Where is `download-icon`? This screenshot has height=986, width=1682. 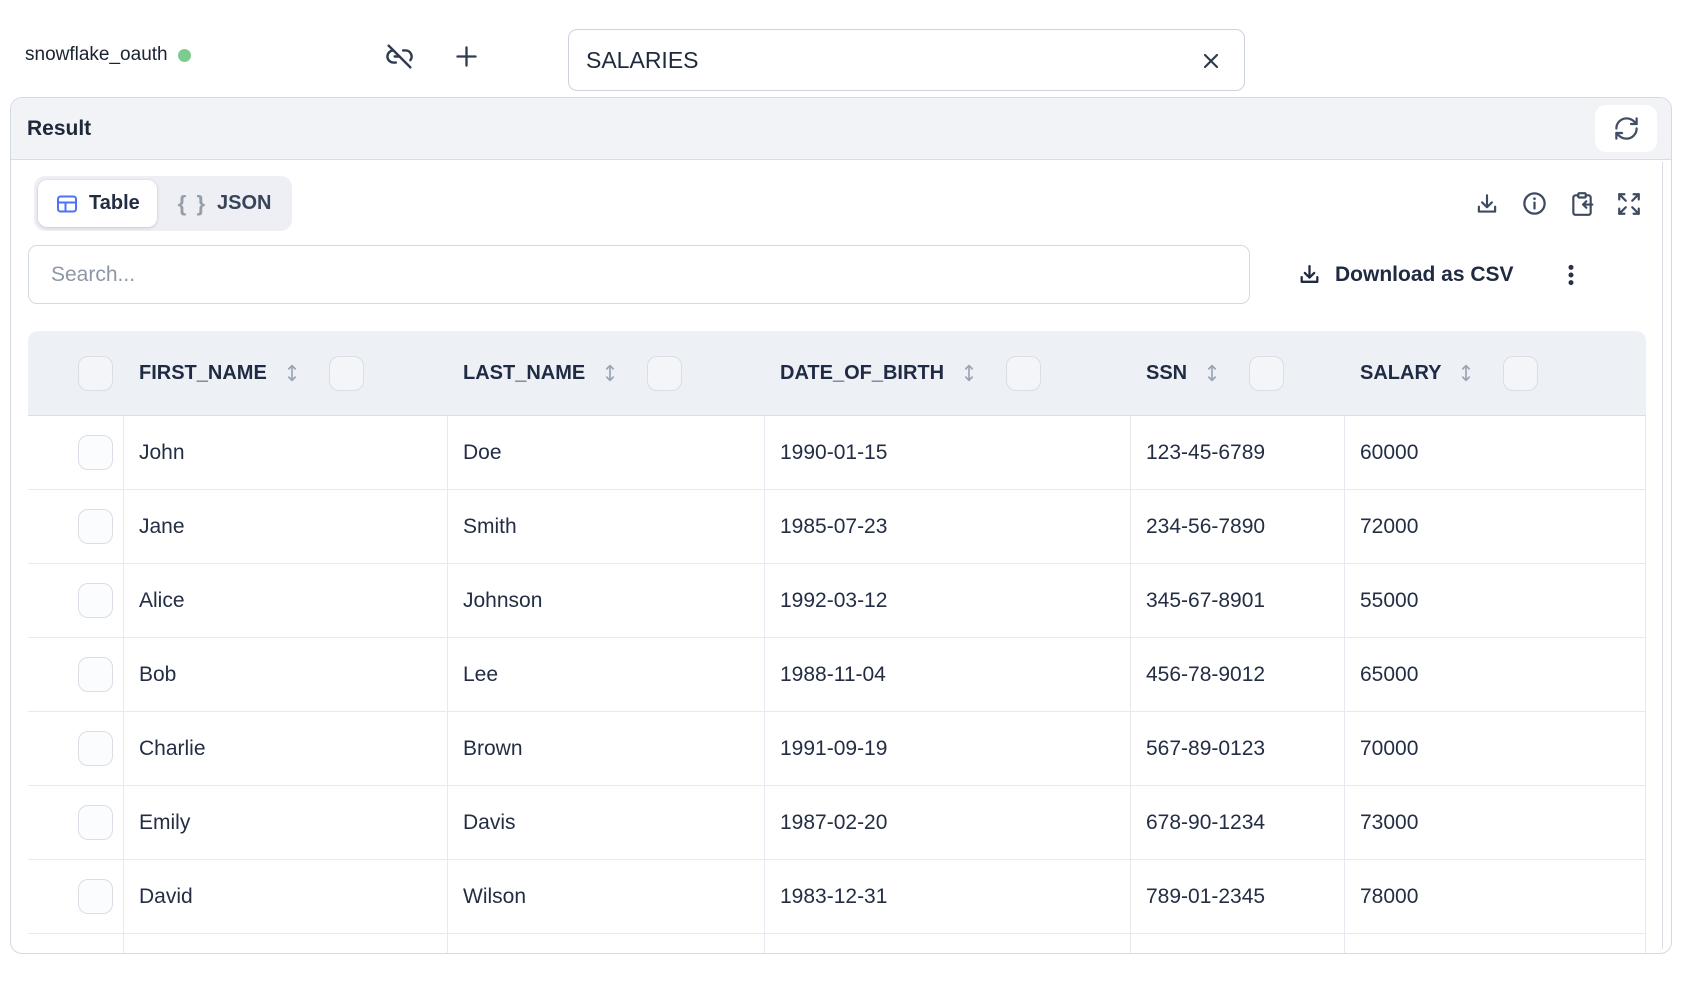 download-icon is located at coordinates (1487, 204).